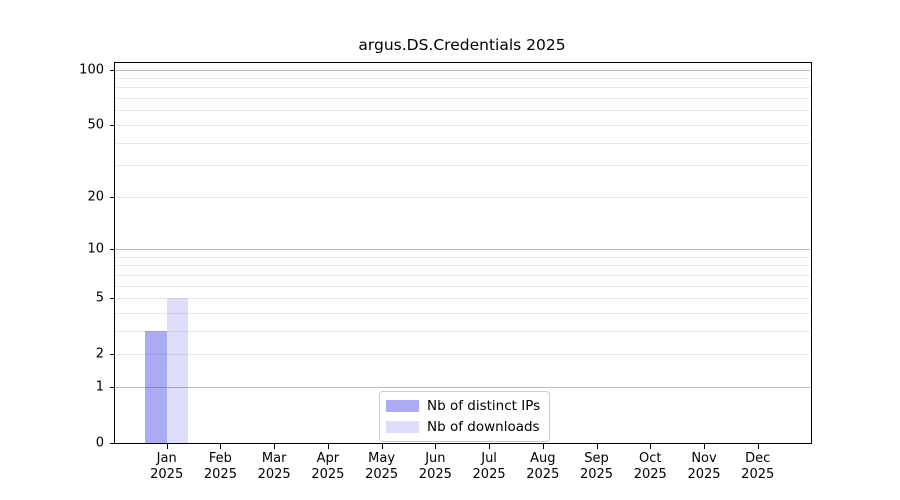 The width and height of the screenshot is (900, 500). What do you see at coordinates (704, 466) in the screenshot?
I see `x-tick-label: Nov 2025` at bounding box center [704, 466].